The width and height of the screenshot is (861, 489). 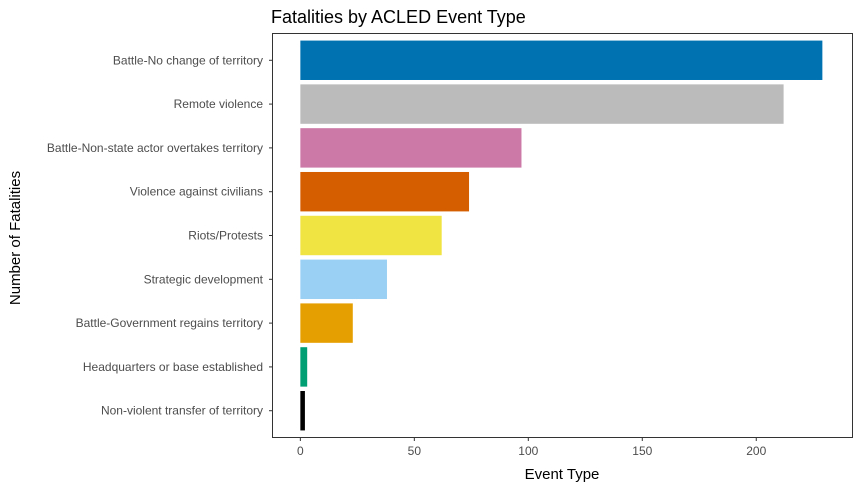 I want to click on x-tick-label: 0, so click(x=300, y=451).